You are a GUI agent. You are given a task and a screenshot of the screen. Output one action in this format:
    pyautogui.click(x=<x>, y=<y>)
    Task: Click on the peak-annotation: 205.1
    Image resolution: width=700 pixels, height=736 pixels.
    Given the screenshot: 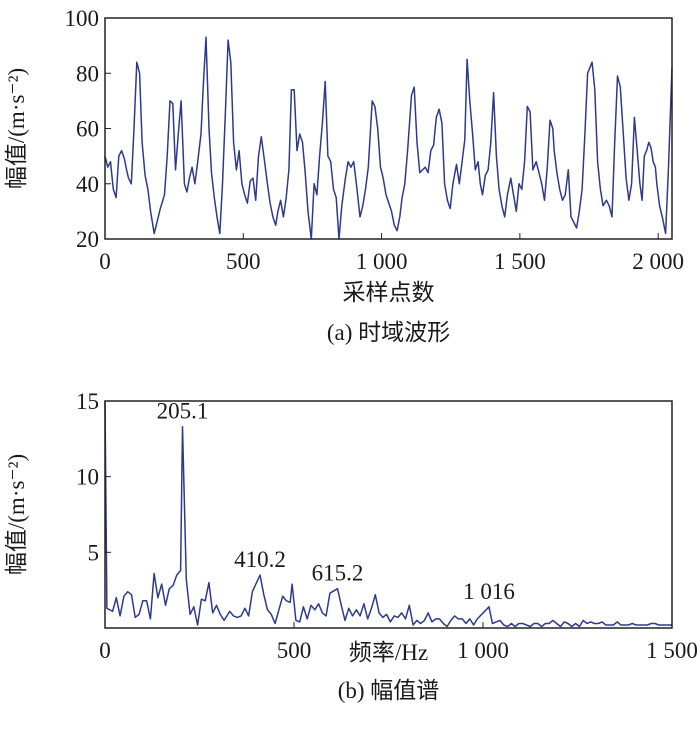 What is the action you would take?
    pyautogui.click(x=183, y=411)
    